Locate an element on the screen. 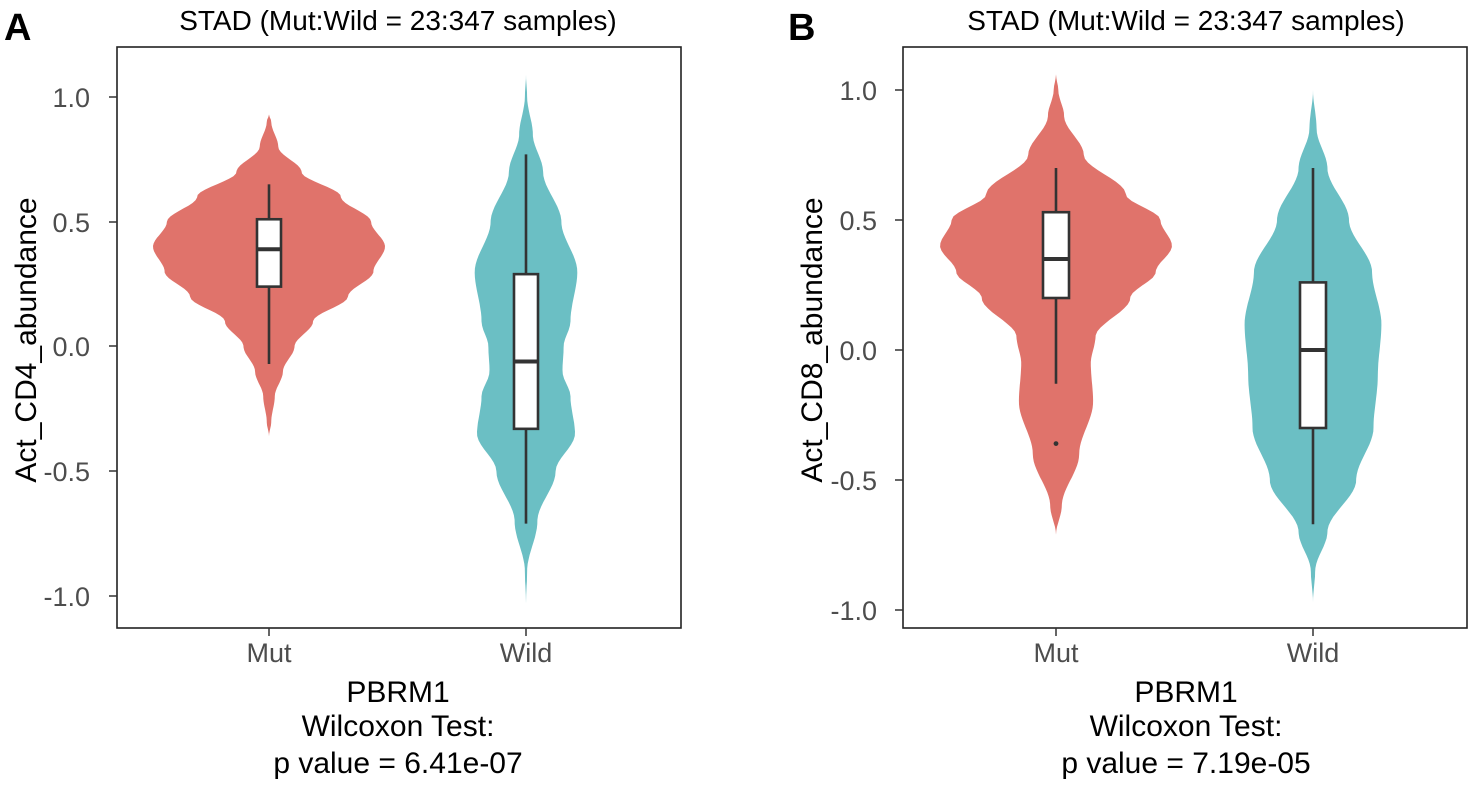 The image size is (1474, 790). panel-letter: B is located at coordinates (801, 28).